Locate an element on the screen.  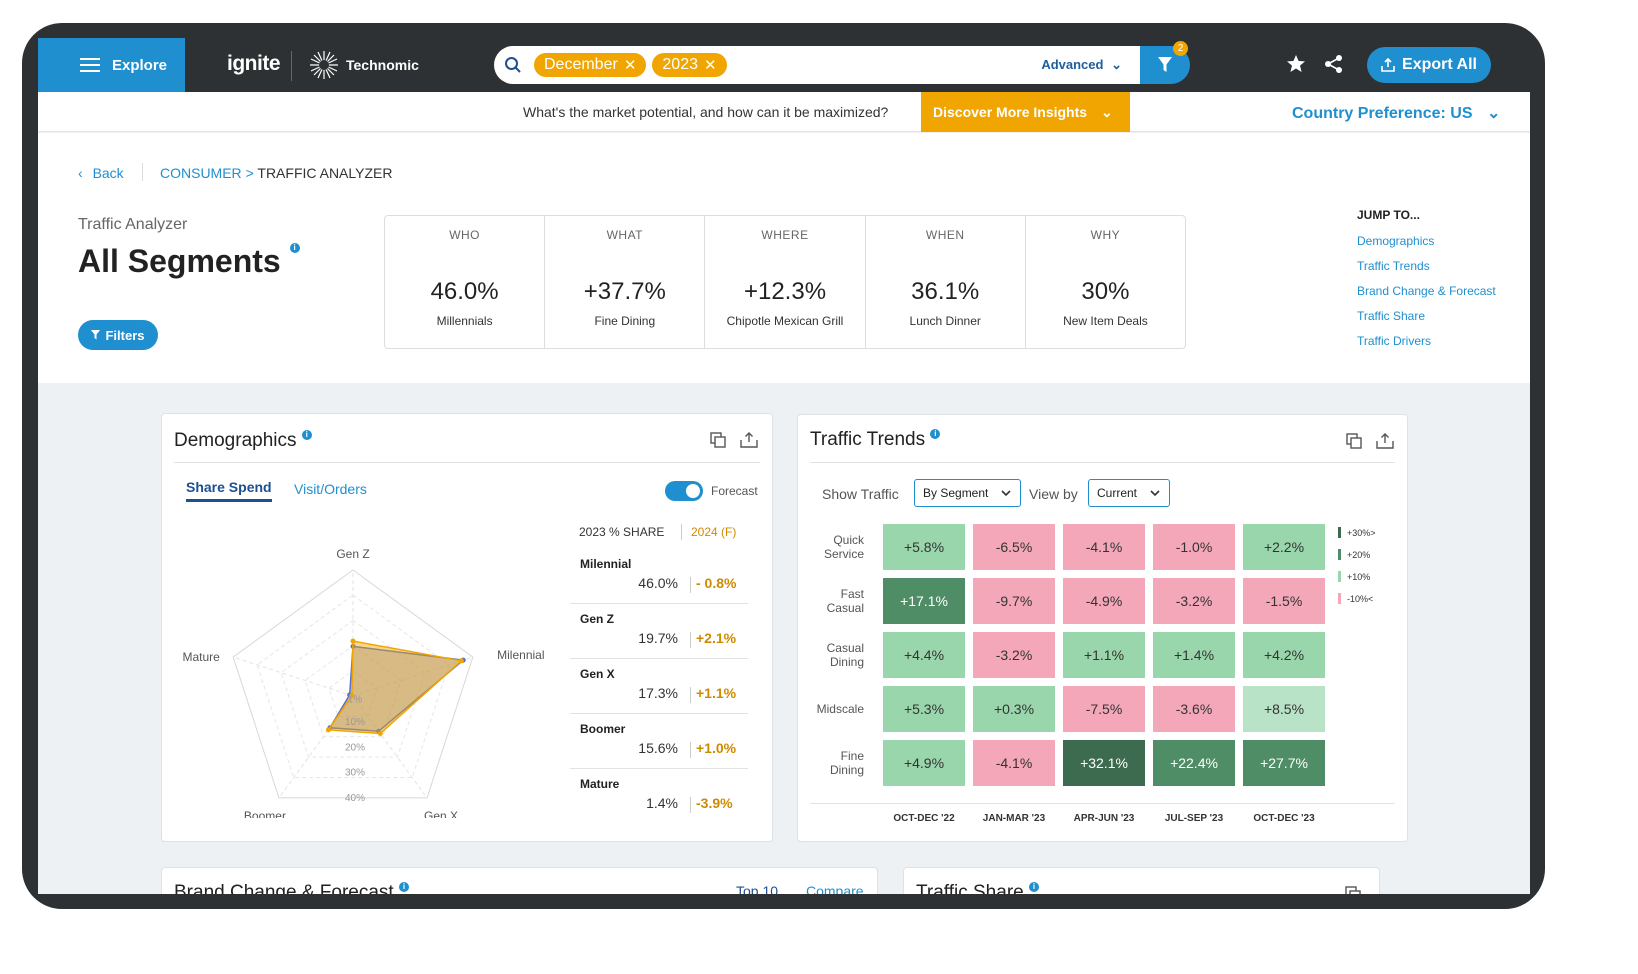
chevron-down-icon: ⌄ is located at coordinates (1107, 111).